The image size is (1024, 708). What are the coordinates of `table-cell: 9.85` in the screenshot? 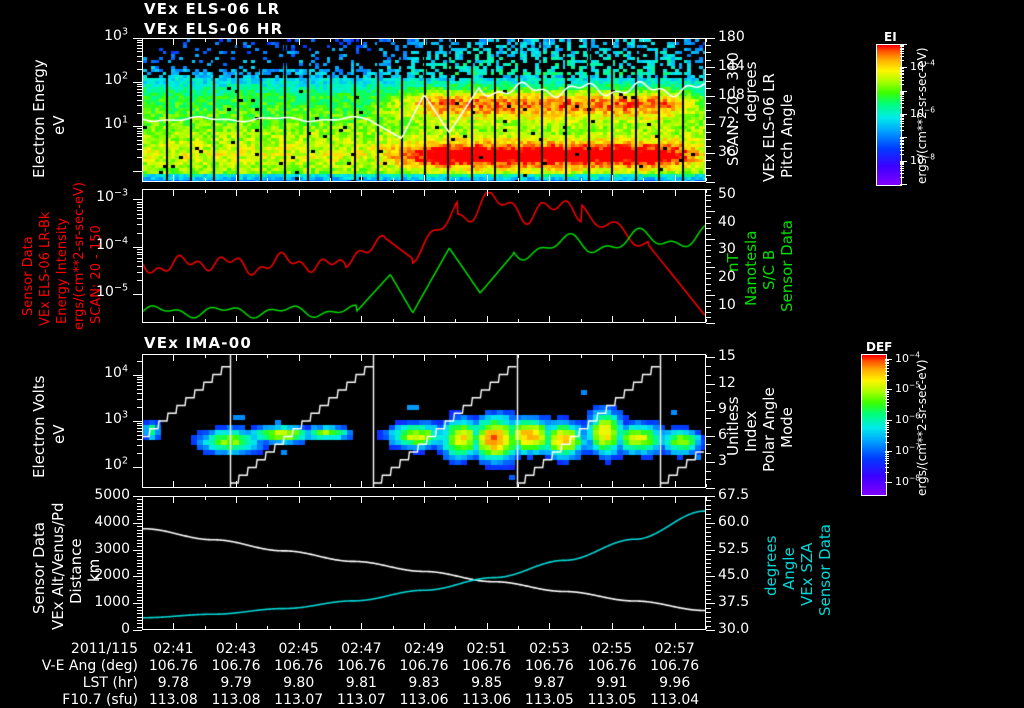 It's located at (487, 683).